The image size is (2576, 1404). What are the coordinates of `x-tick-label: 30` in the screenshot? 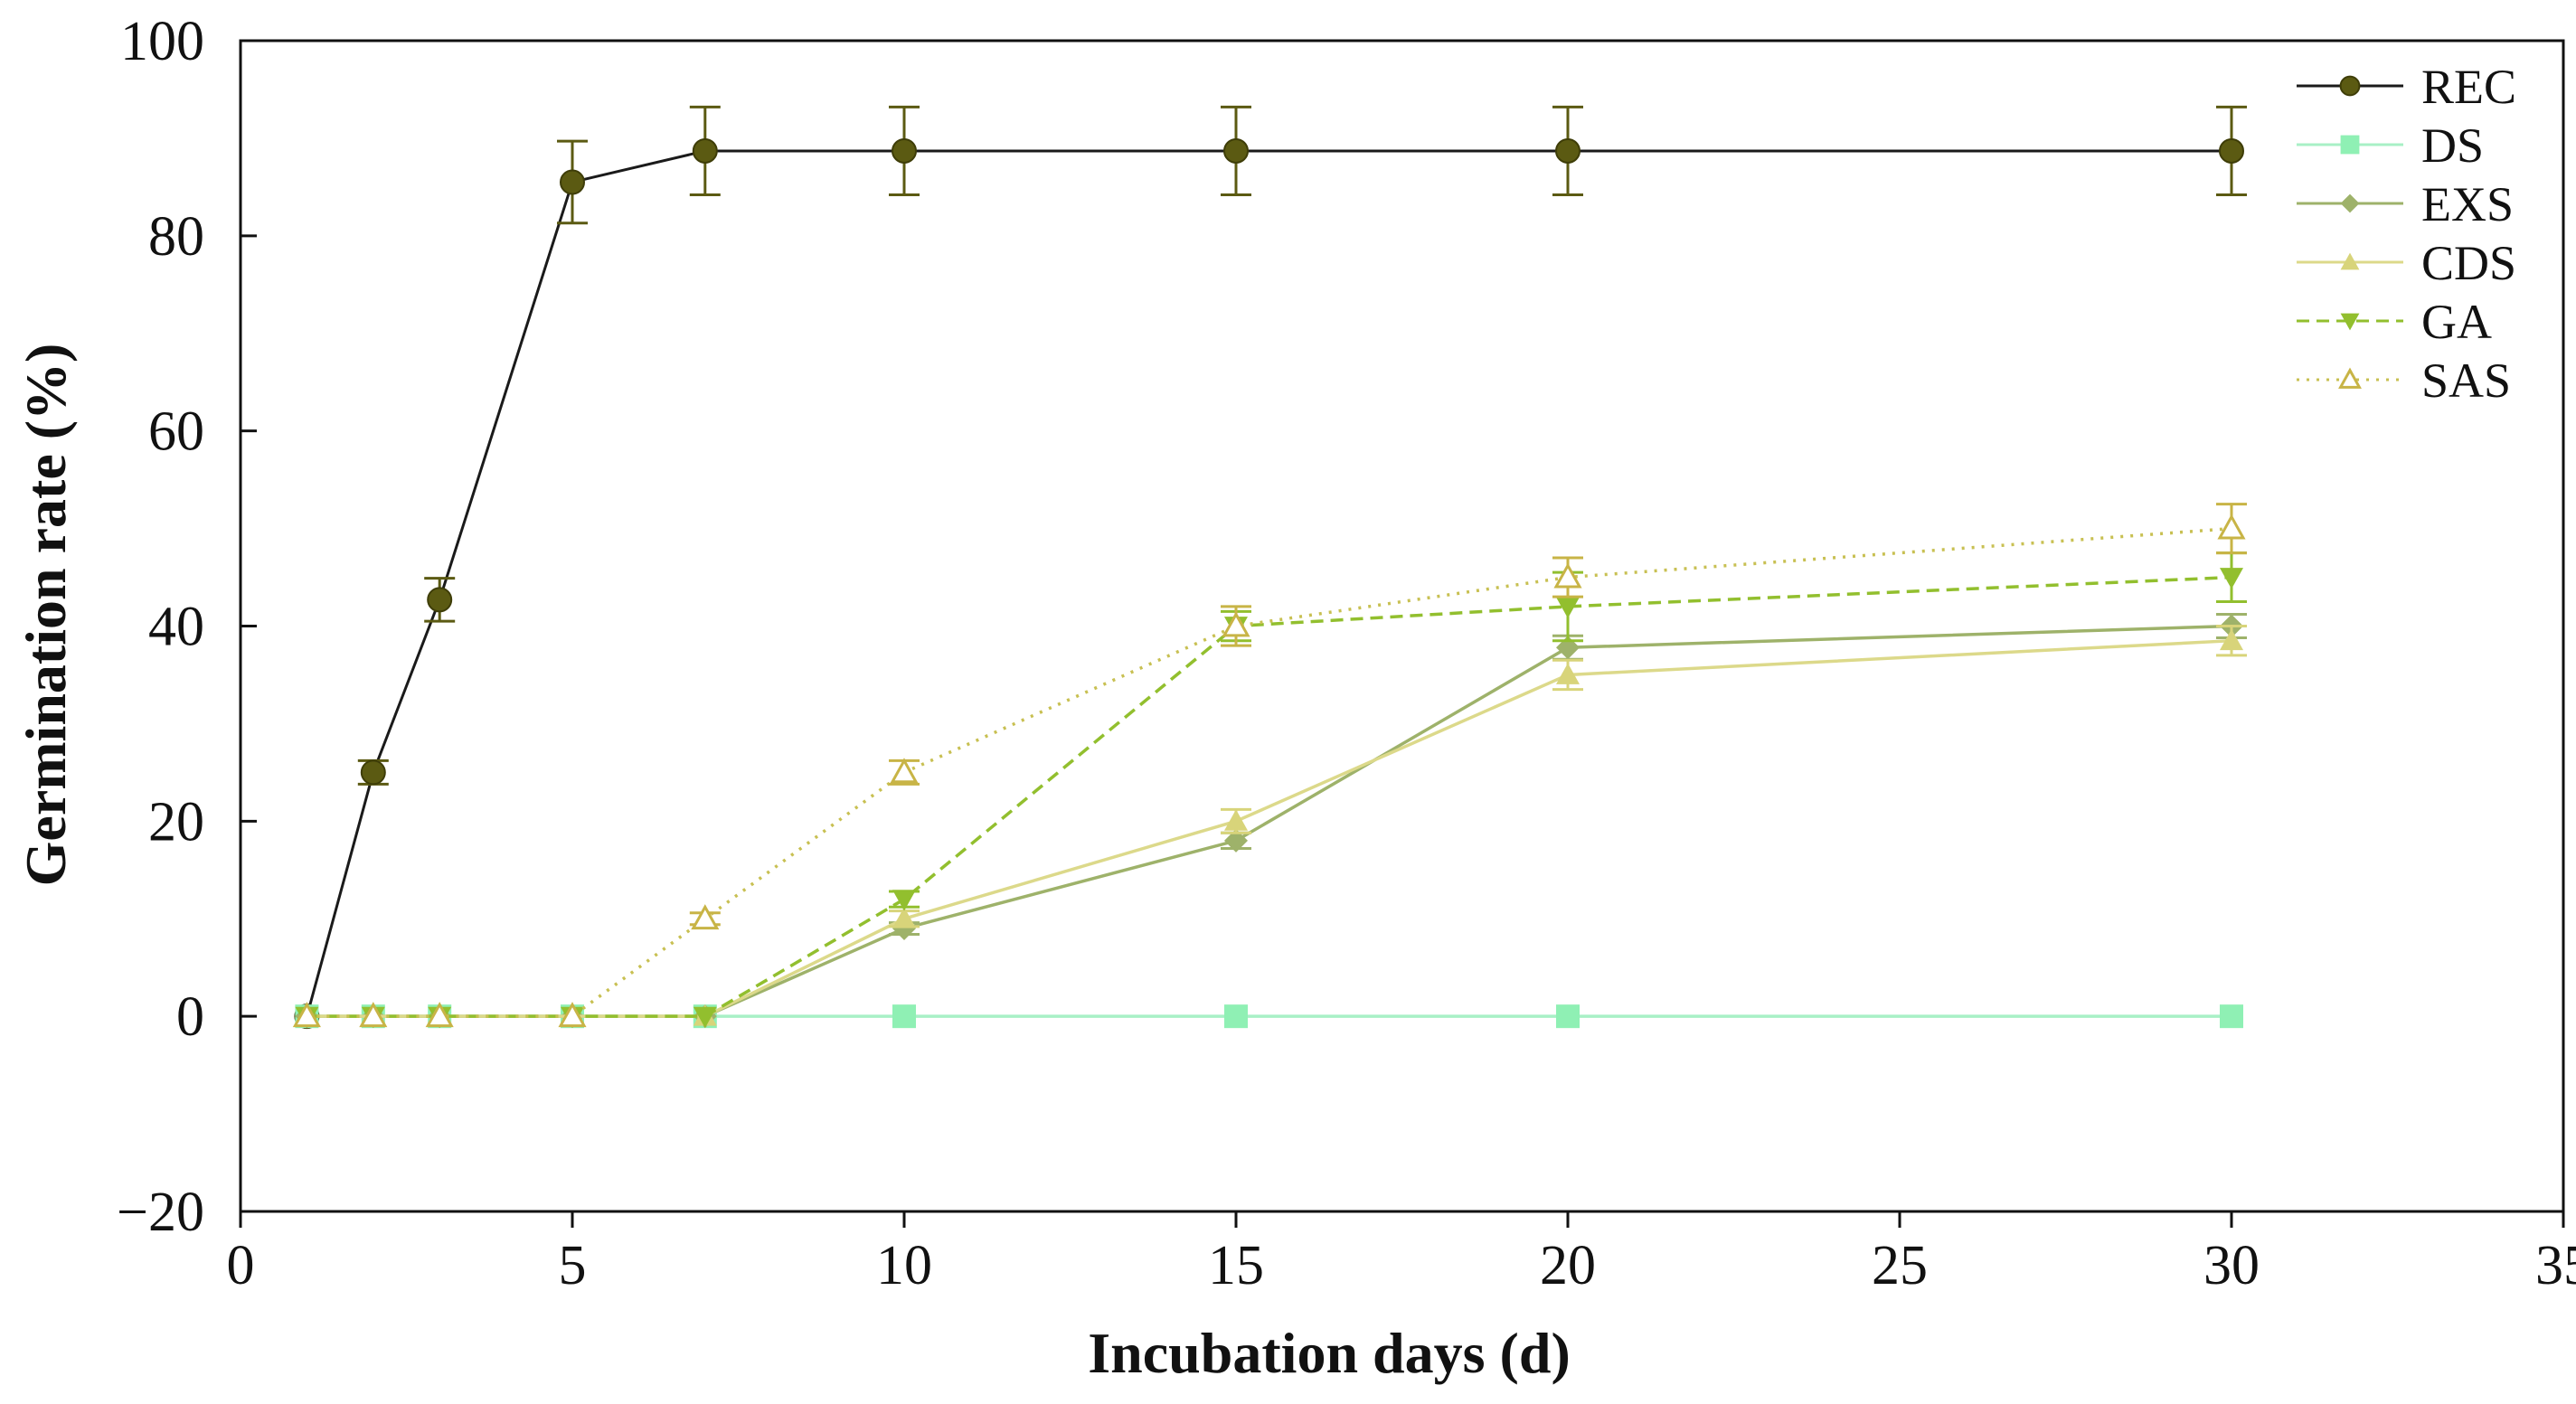 It's located at (2231, 1265).